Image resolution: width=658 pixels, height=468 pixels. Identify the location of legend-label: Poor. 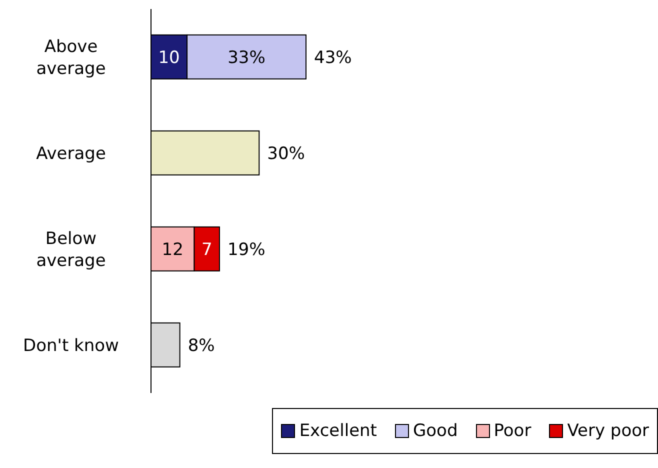
(512, 431).